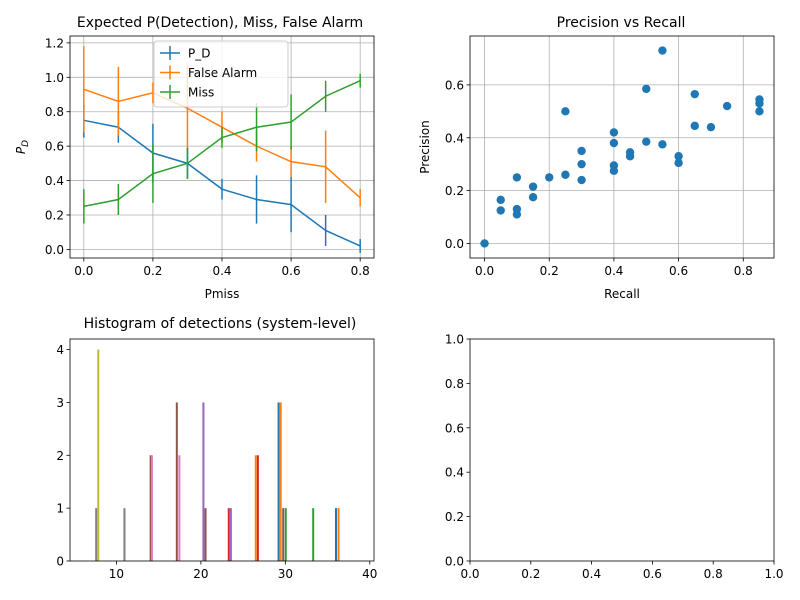 The width and height of the screenshot is (800, 600). I want to click on legend-label: Miss, so click(201, 93).